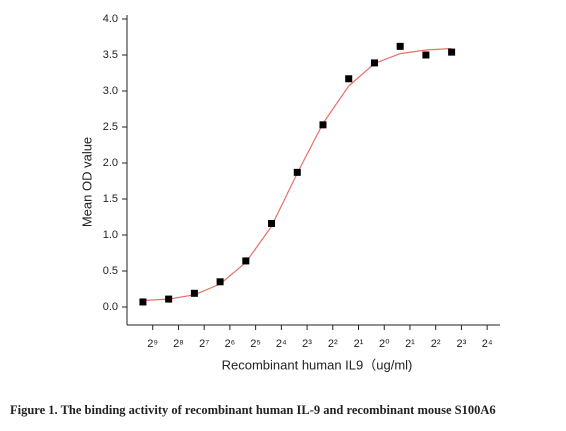 Image resolution: width=566 pixels, height=431 pixels. I want to click on y-axis-label: Mean OD value, so click(86, 182).